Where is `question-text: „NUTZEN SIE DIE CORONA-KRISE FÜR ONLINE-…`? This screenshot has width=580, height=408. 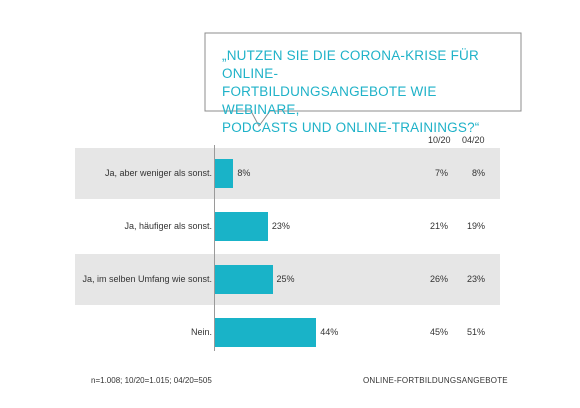 question-text: „NUTZEN SIE DIE CORONA-KRISE FÜR ONLINE-… is located at coordinates (367, 92).